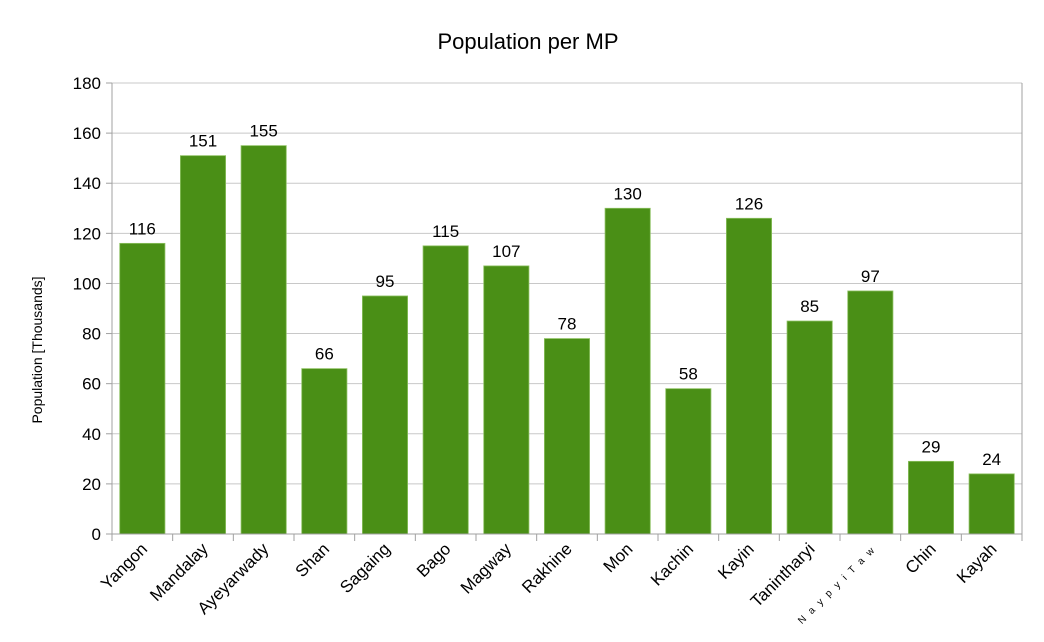 The height and width of the screenshot is (642, 1044). What do you see at coordinates (434, 560) in the screenshot?
I see `x-tick-label: Bago` at bounding box center [434, 560].